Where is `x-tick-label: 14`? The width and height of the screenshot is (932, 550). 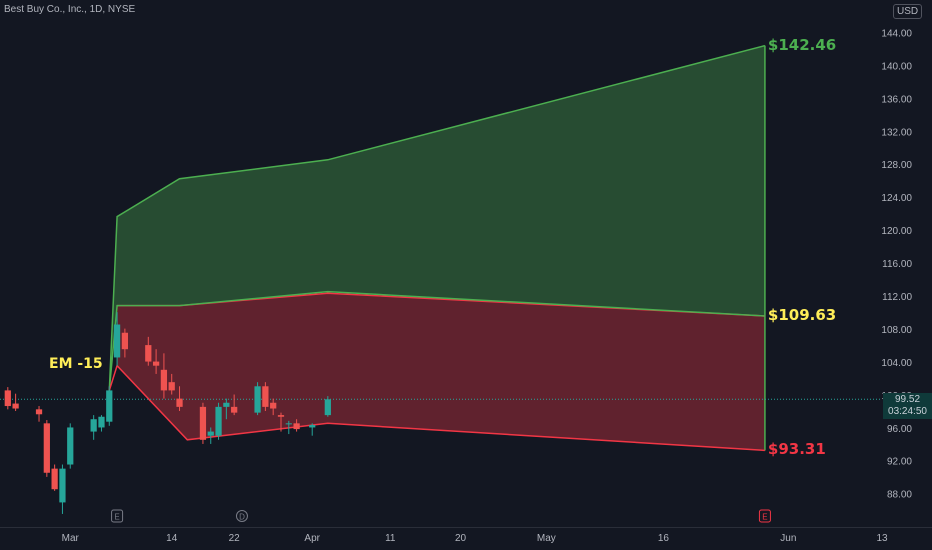
x-tick-label: 14 is located at coordinates (172, 538).